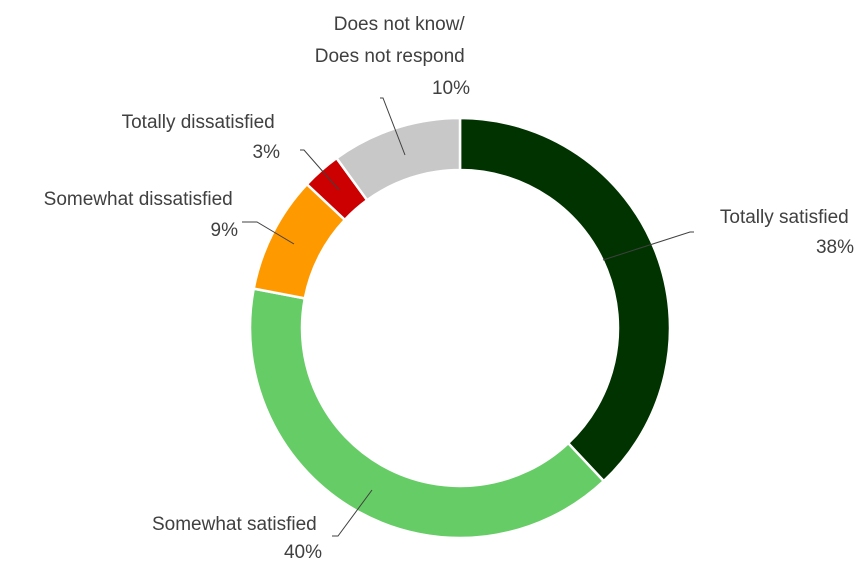  Describe the element at coordinates (234, 524) in the screenshot. I see `label-somewhat-satisfied-name: Somewhat satisfied` at that location.